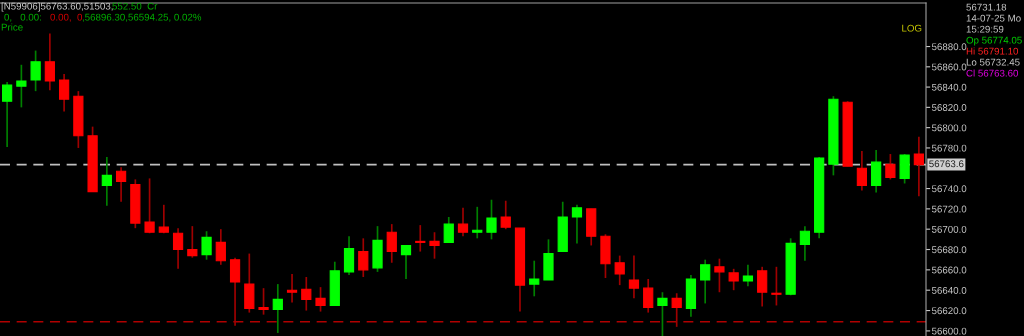 The image size is (1024, 336). Describe the element at coordinates (66, 17) in the screenshot. I see `annotation: 0.00, 0` at that location.